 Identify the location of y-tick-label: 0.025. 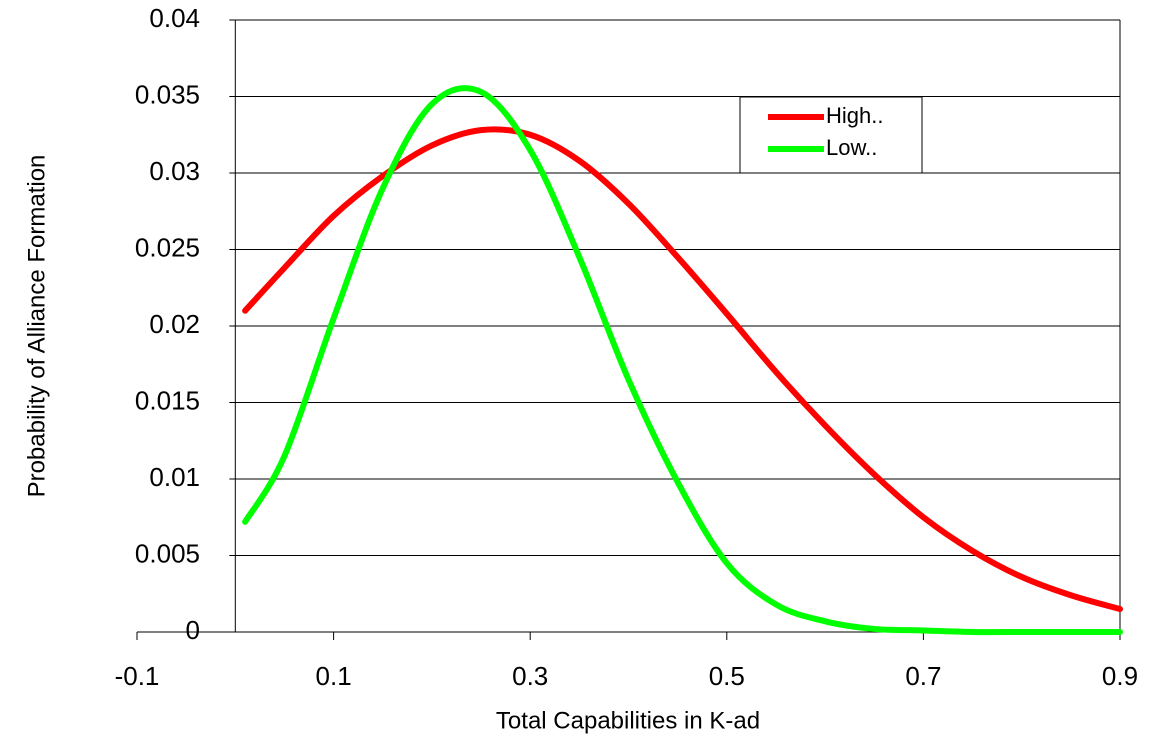
(167, 247).